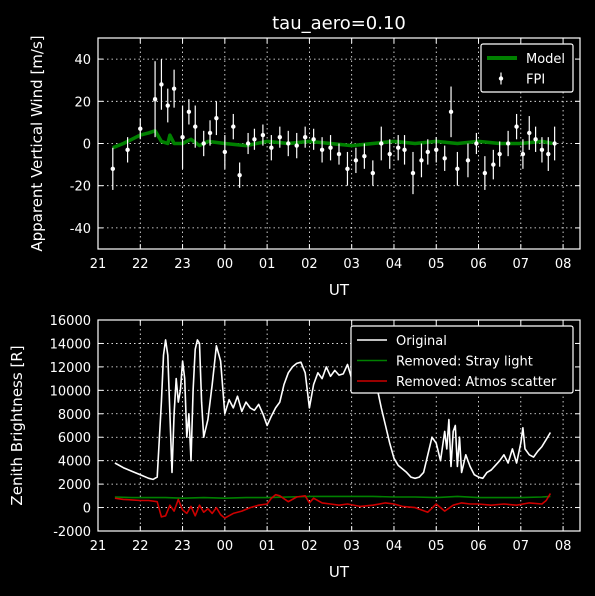 This screenshot has height=596, width=595. I want to click on y-tick-label: -40, so click(80, 229).